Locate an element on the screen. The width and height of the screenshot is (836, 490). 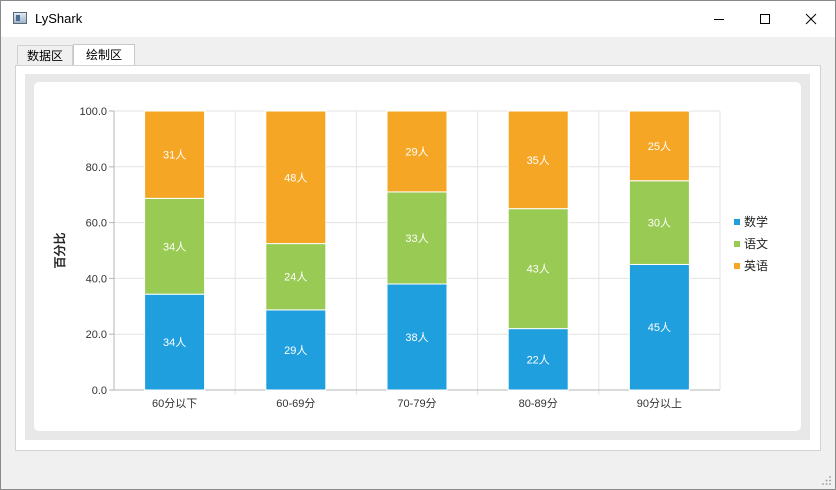
tab-data-label: 数据区 is located at coordinates (44, 56).